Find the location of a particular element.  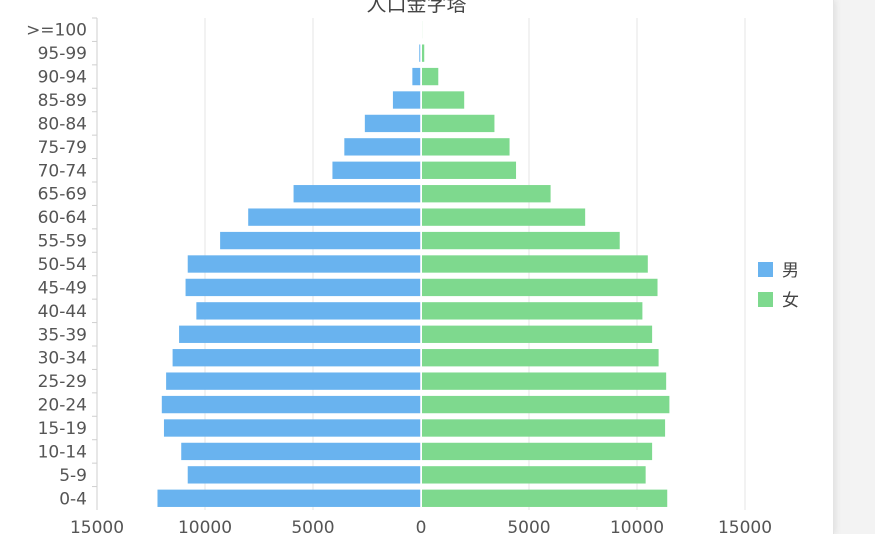

y-tick-label: 60-64 is located at coordinates (62, 218).